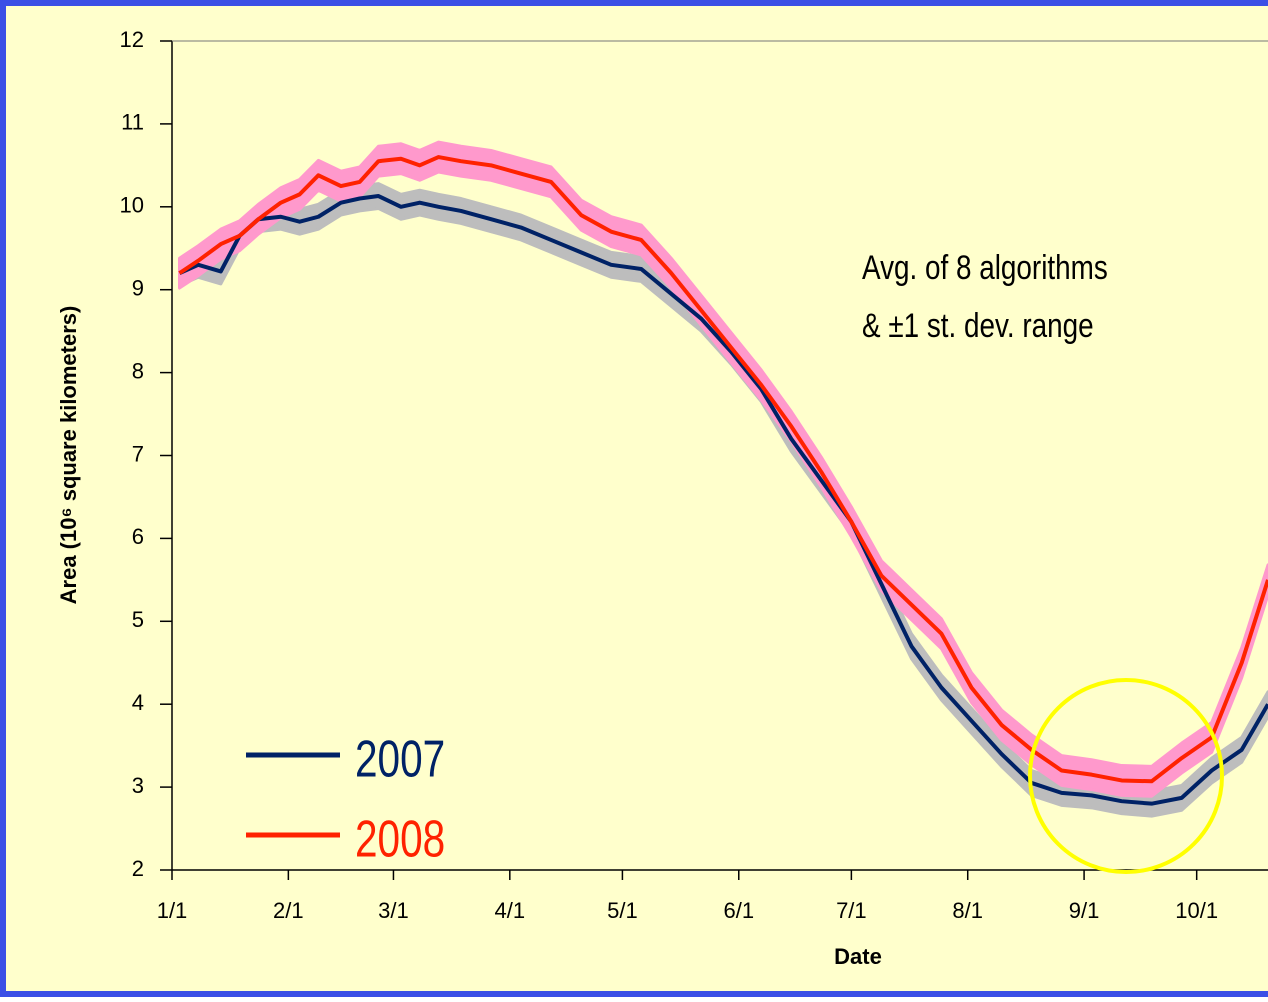  What do you see at coordinates (138, 868) in the screenshot?
I see `y-tick-label: 2` at bounding box center [138, 868].